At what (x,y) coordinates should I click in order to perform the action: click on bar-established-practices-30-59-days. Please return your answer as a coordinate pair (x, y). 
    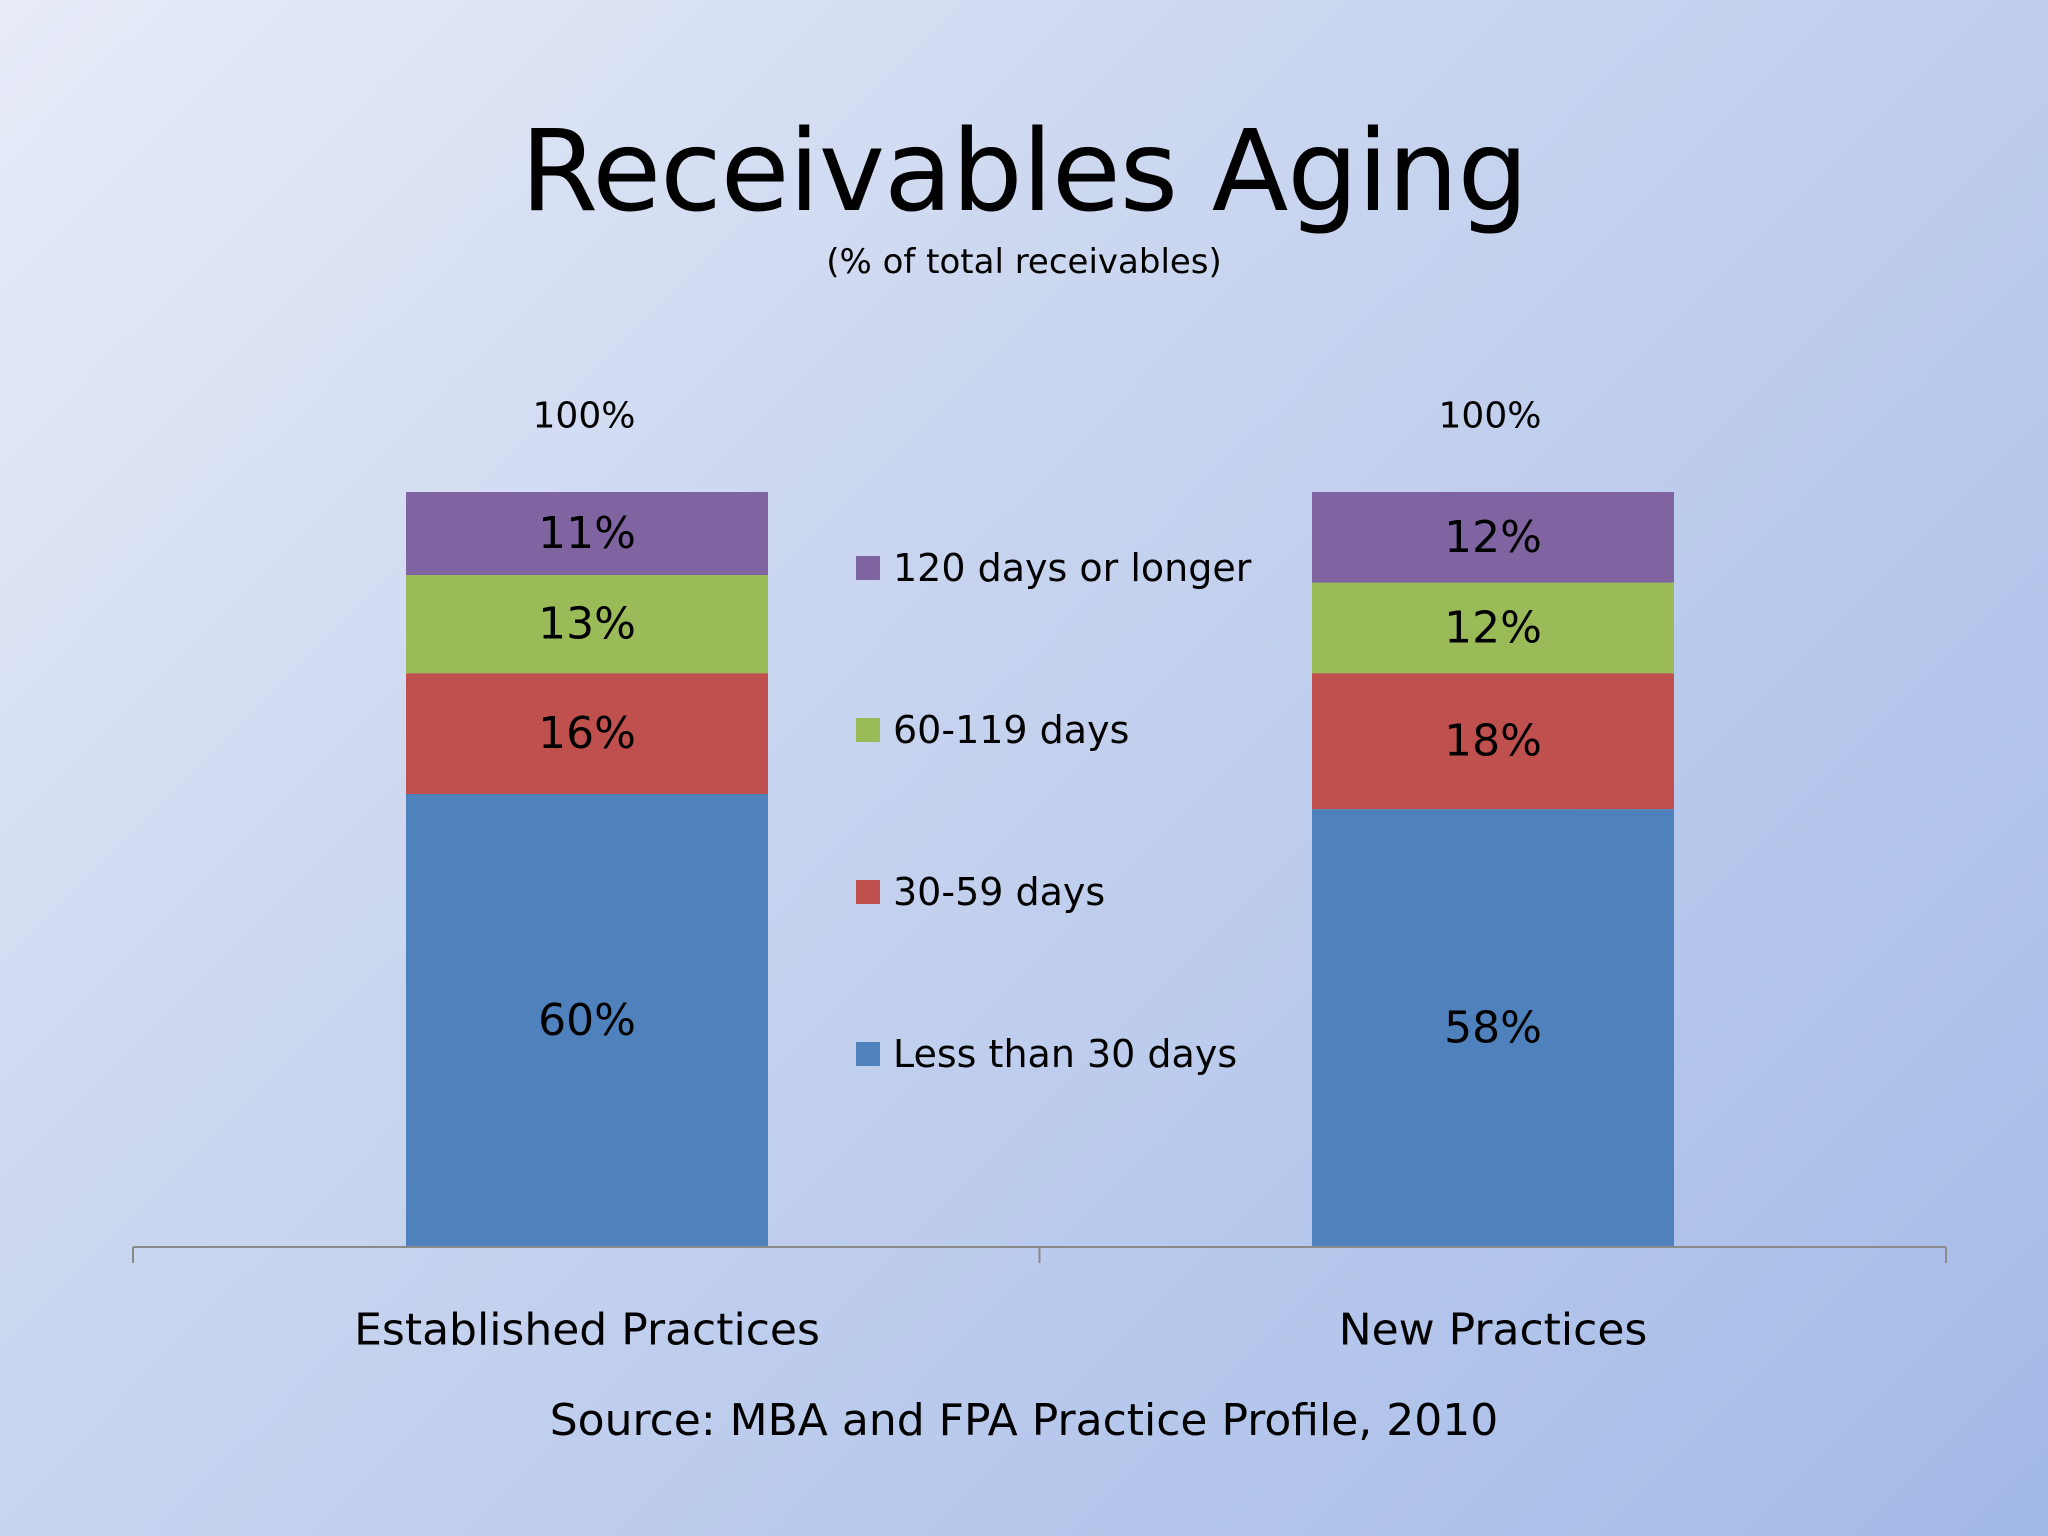
    Looking at the image, I should click on (587, 733).